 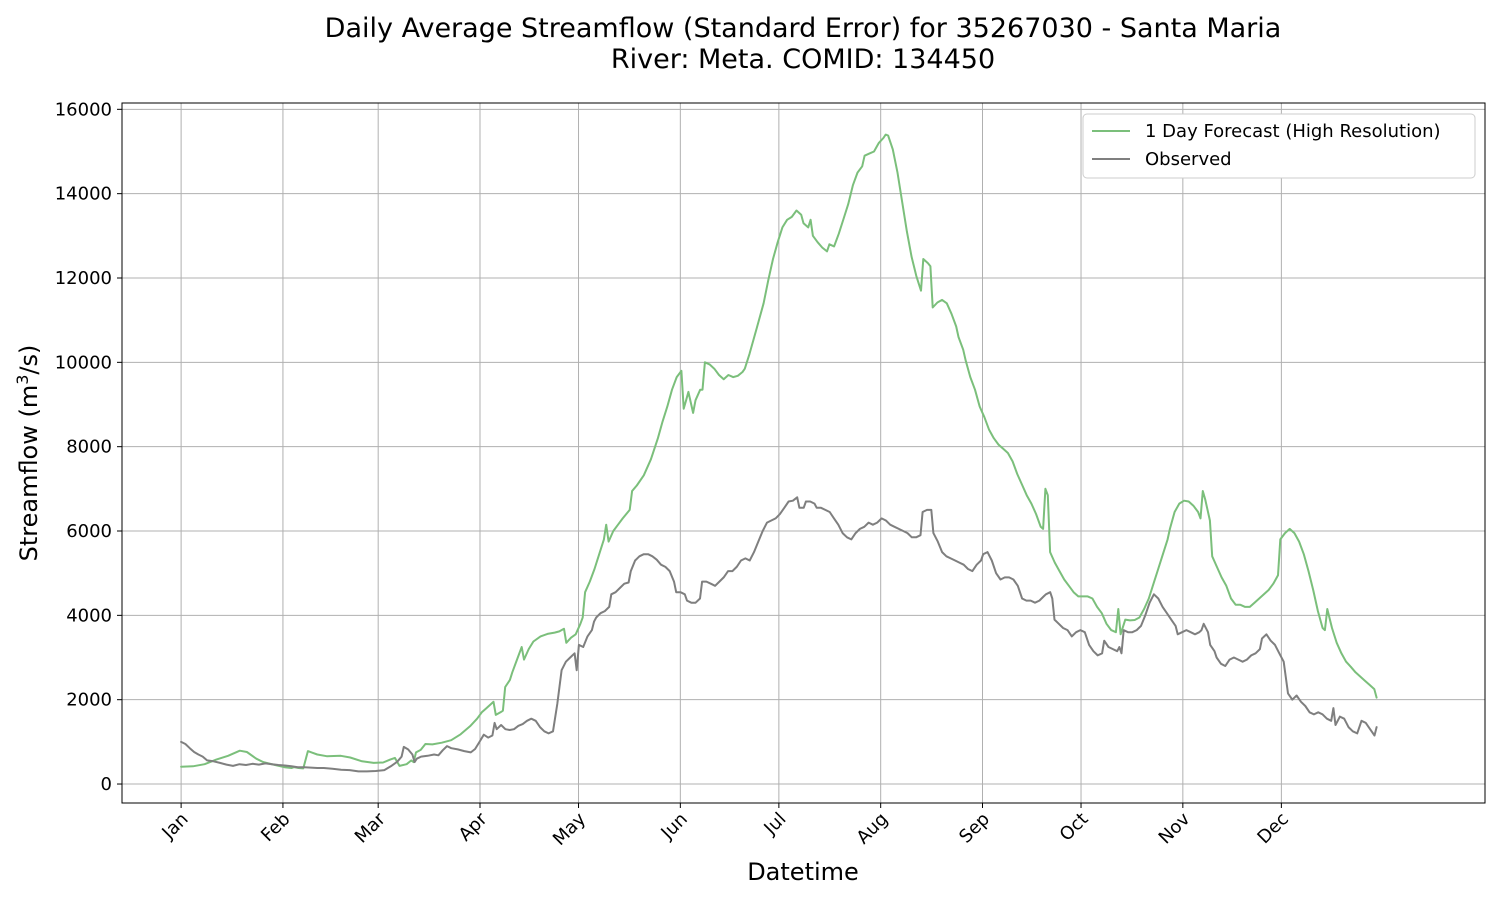 What do you see at coordinates (1188, 159) in the screenshot?
I see `legend-observed-label: Observed` at bounding box center [1188, 159].